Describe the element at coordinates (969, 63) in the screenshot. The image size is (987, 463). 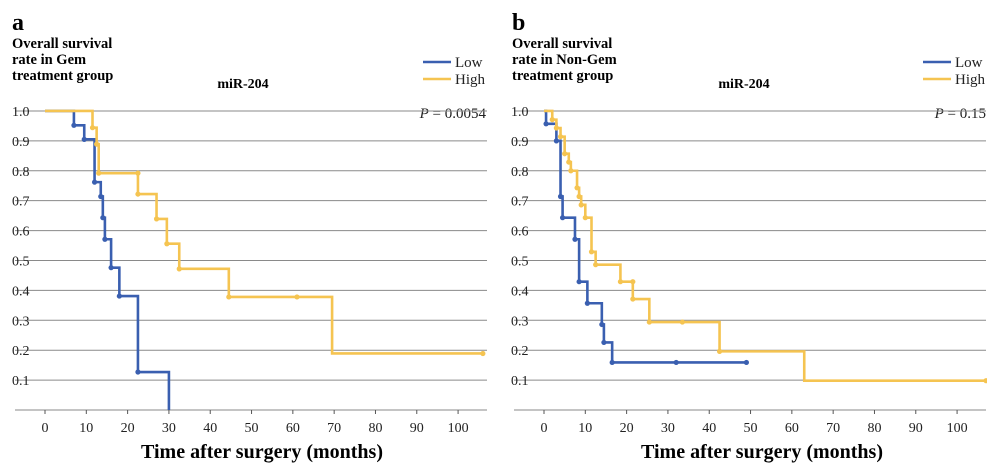
I see `legend-label-low: Low` at that location.